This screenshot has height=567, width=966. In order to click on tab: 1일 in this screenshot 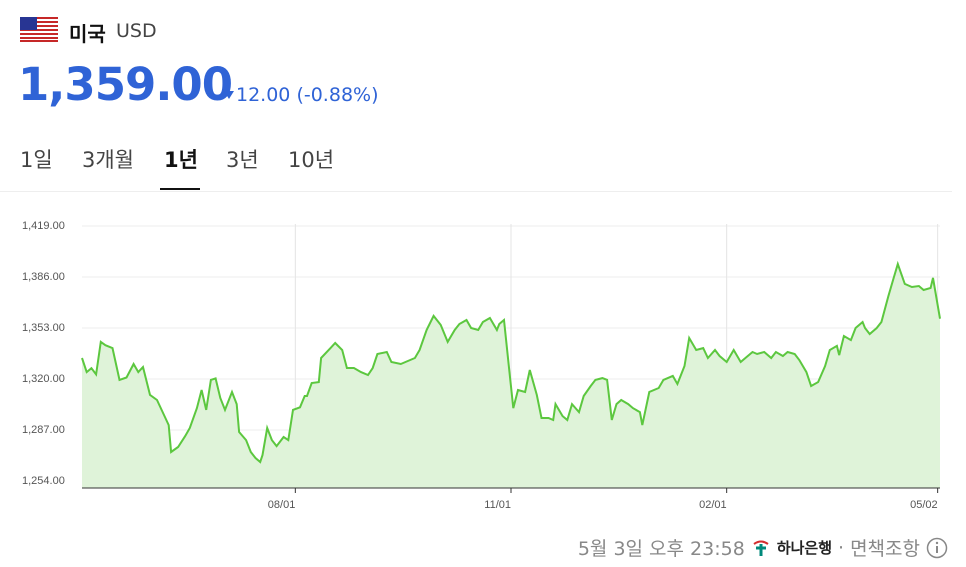, I will do `click(36, 160)`.